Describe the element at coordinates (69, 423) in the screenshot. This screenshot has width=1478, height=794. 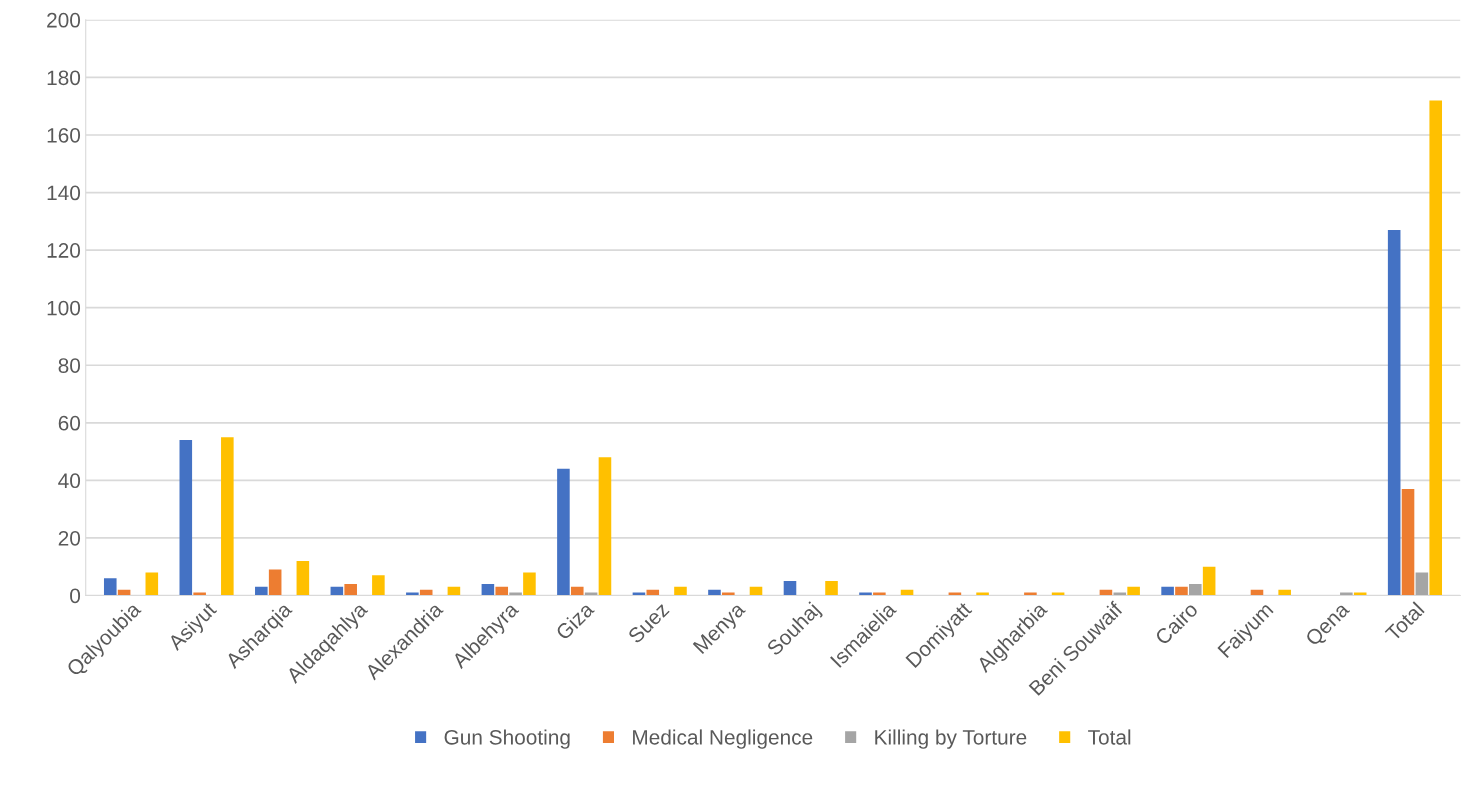
I see `y-tick-label: 60` at that location.